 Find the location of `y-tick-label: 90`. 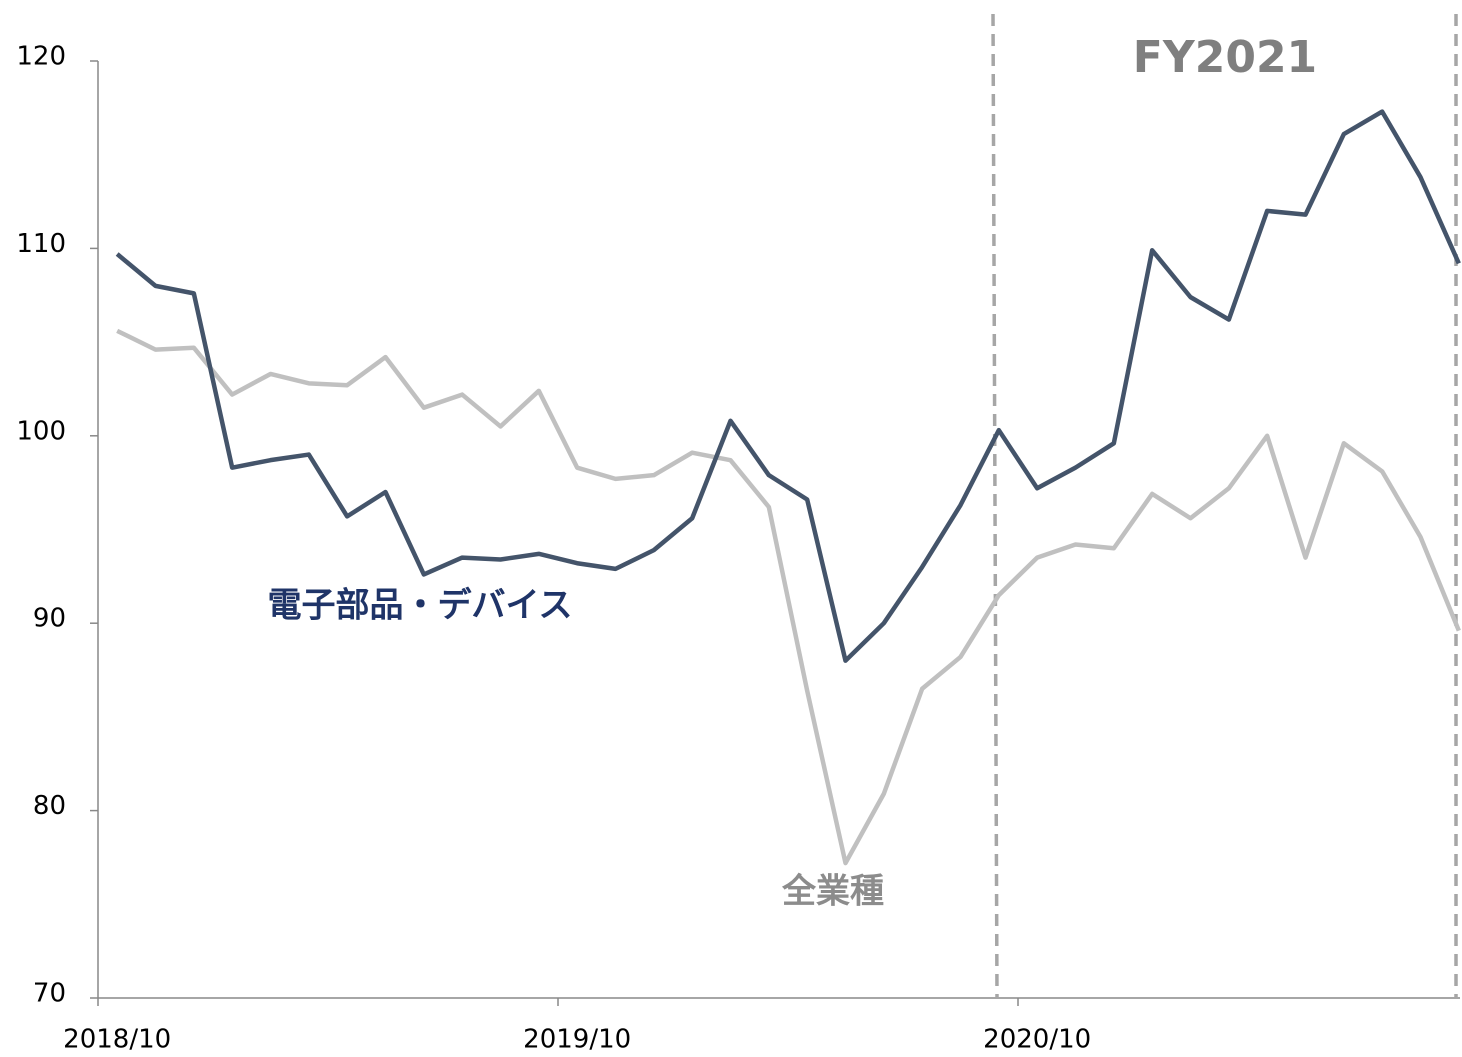

y-tick-label: 90 is located at coordinates (49, 619).